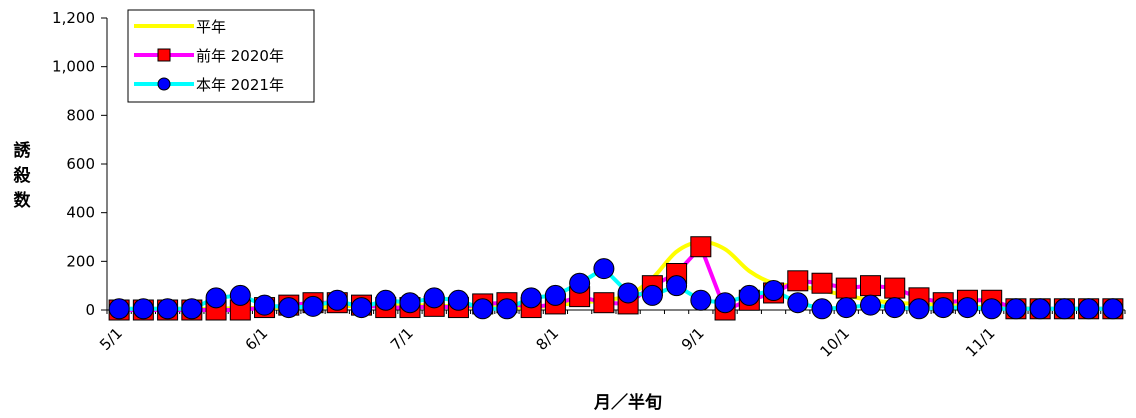  Describe the element at coordinates (80, 115) in the screenshot. I see `y-tick-label: 800` at that location.